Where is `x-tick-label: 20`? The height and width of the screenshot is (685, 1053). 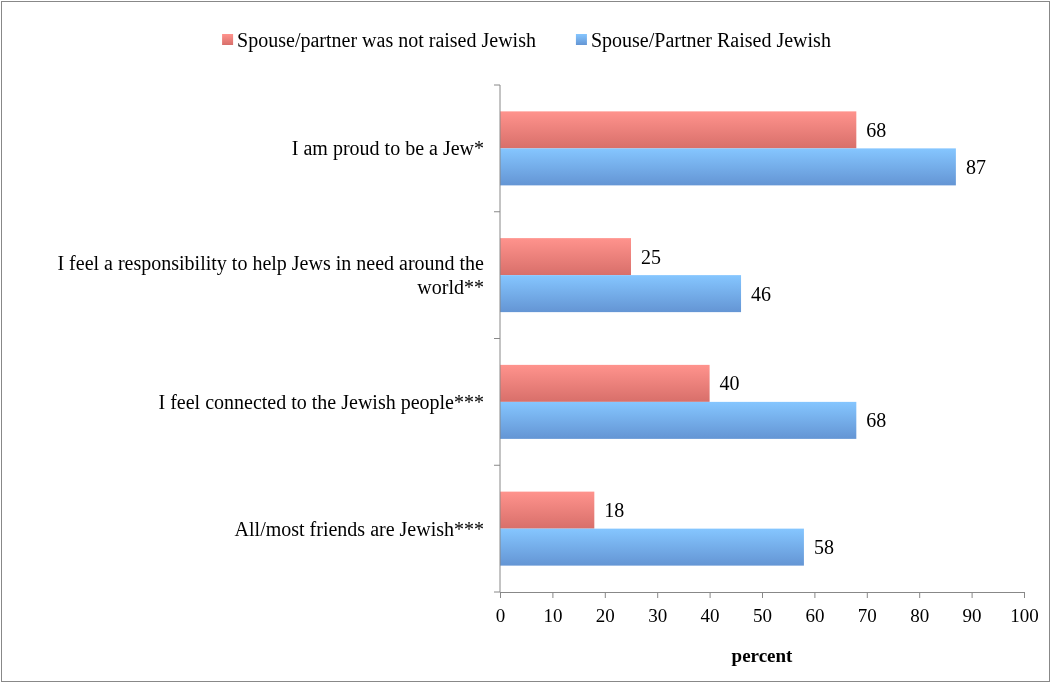 x-tick-label: 20 is located at coordinates (605, 615).